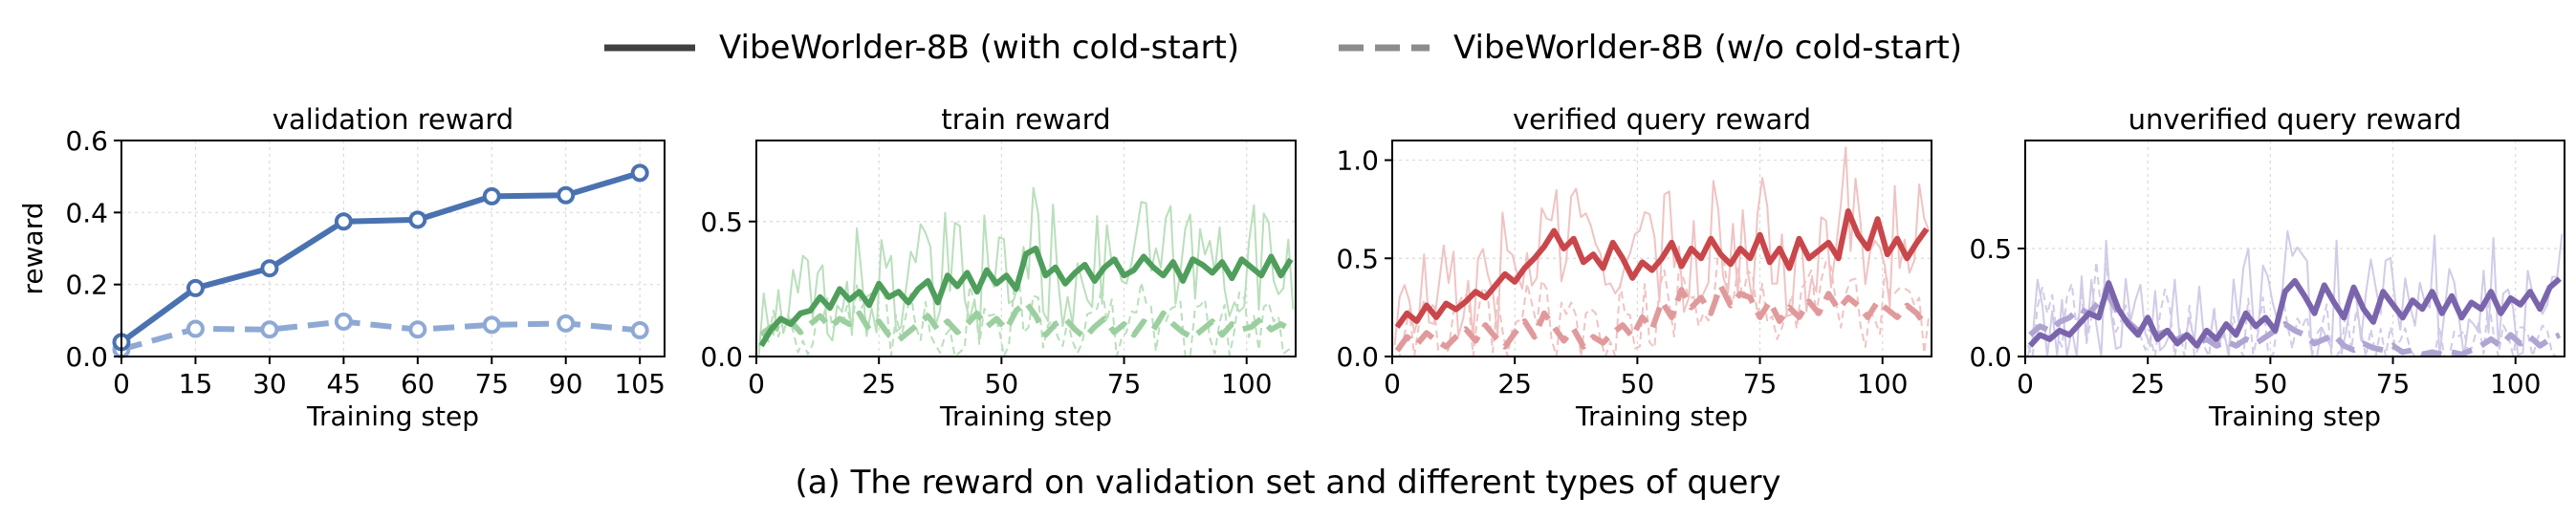 This screenshot has width=2576, height=519. I want to click on y-axis-label: reward, so click(33, 249).